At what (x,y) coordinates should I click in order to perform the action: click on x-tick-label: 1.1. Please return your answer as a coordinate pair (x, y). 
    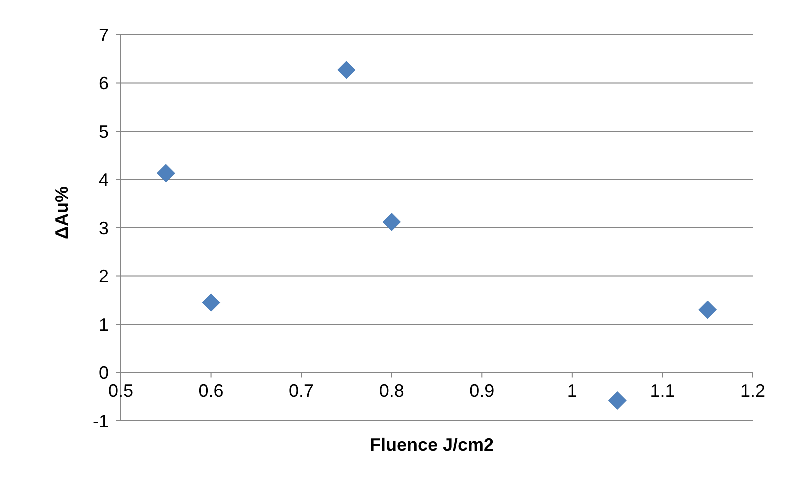
    Looking at the image, I should click on (663, 390).